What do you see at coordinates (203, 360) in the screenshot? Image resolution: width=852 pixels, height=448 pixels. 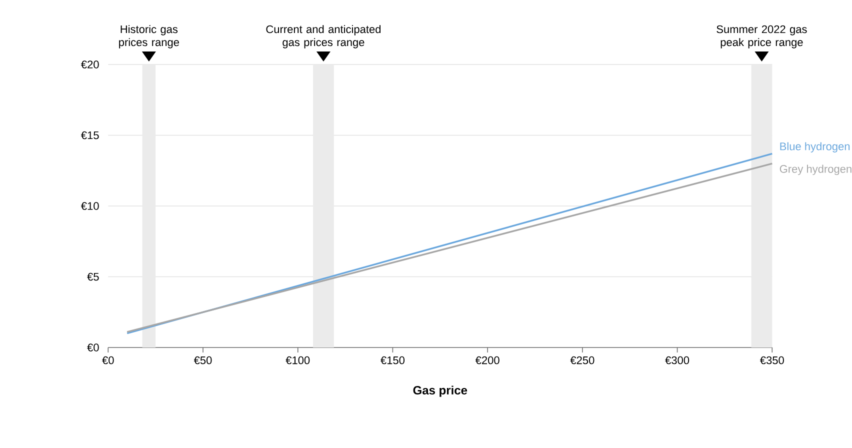 I see `x-tick-label: €50` at bounding box center [203, 360].